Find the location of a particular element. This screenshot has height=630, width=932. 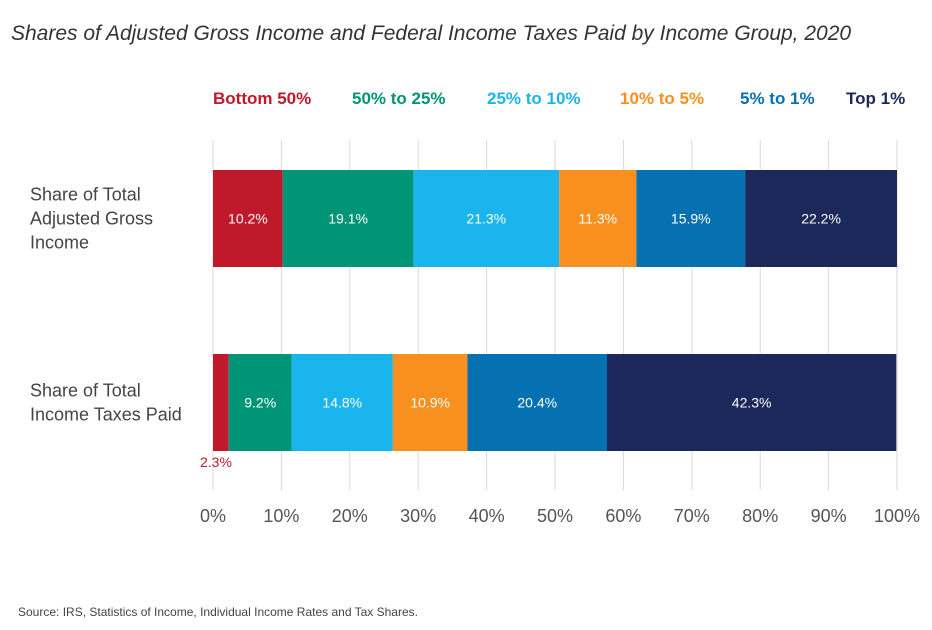

x-tick-label: 60% is located at coordinates (623, 516).